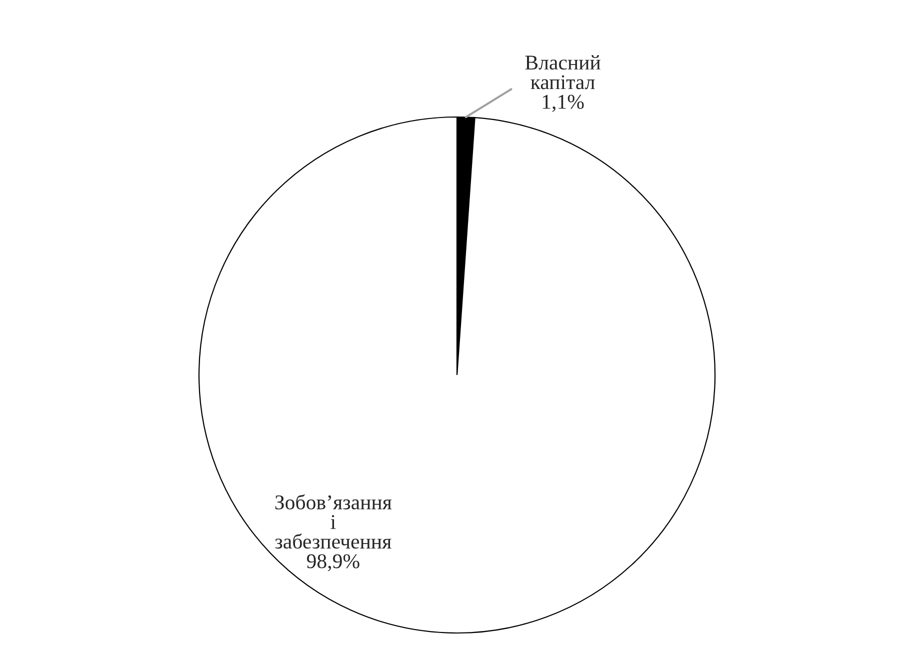 Image resolution: width=914 pixels, height=645 pixels. What do you see at coordinates (562, 72) in the screenshot?
I see `slice-label: Власний капітал` at bounding box center [562, 72].